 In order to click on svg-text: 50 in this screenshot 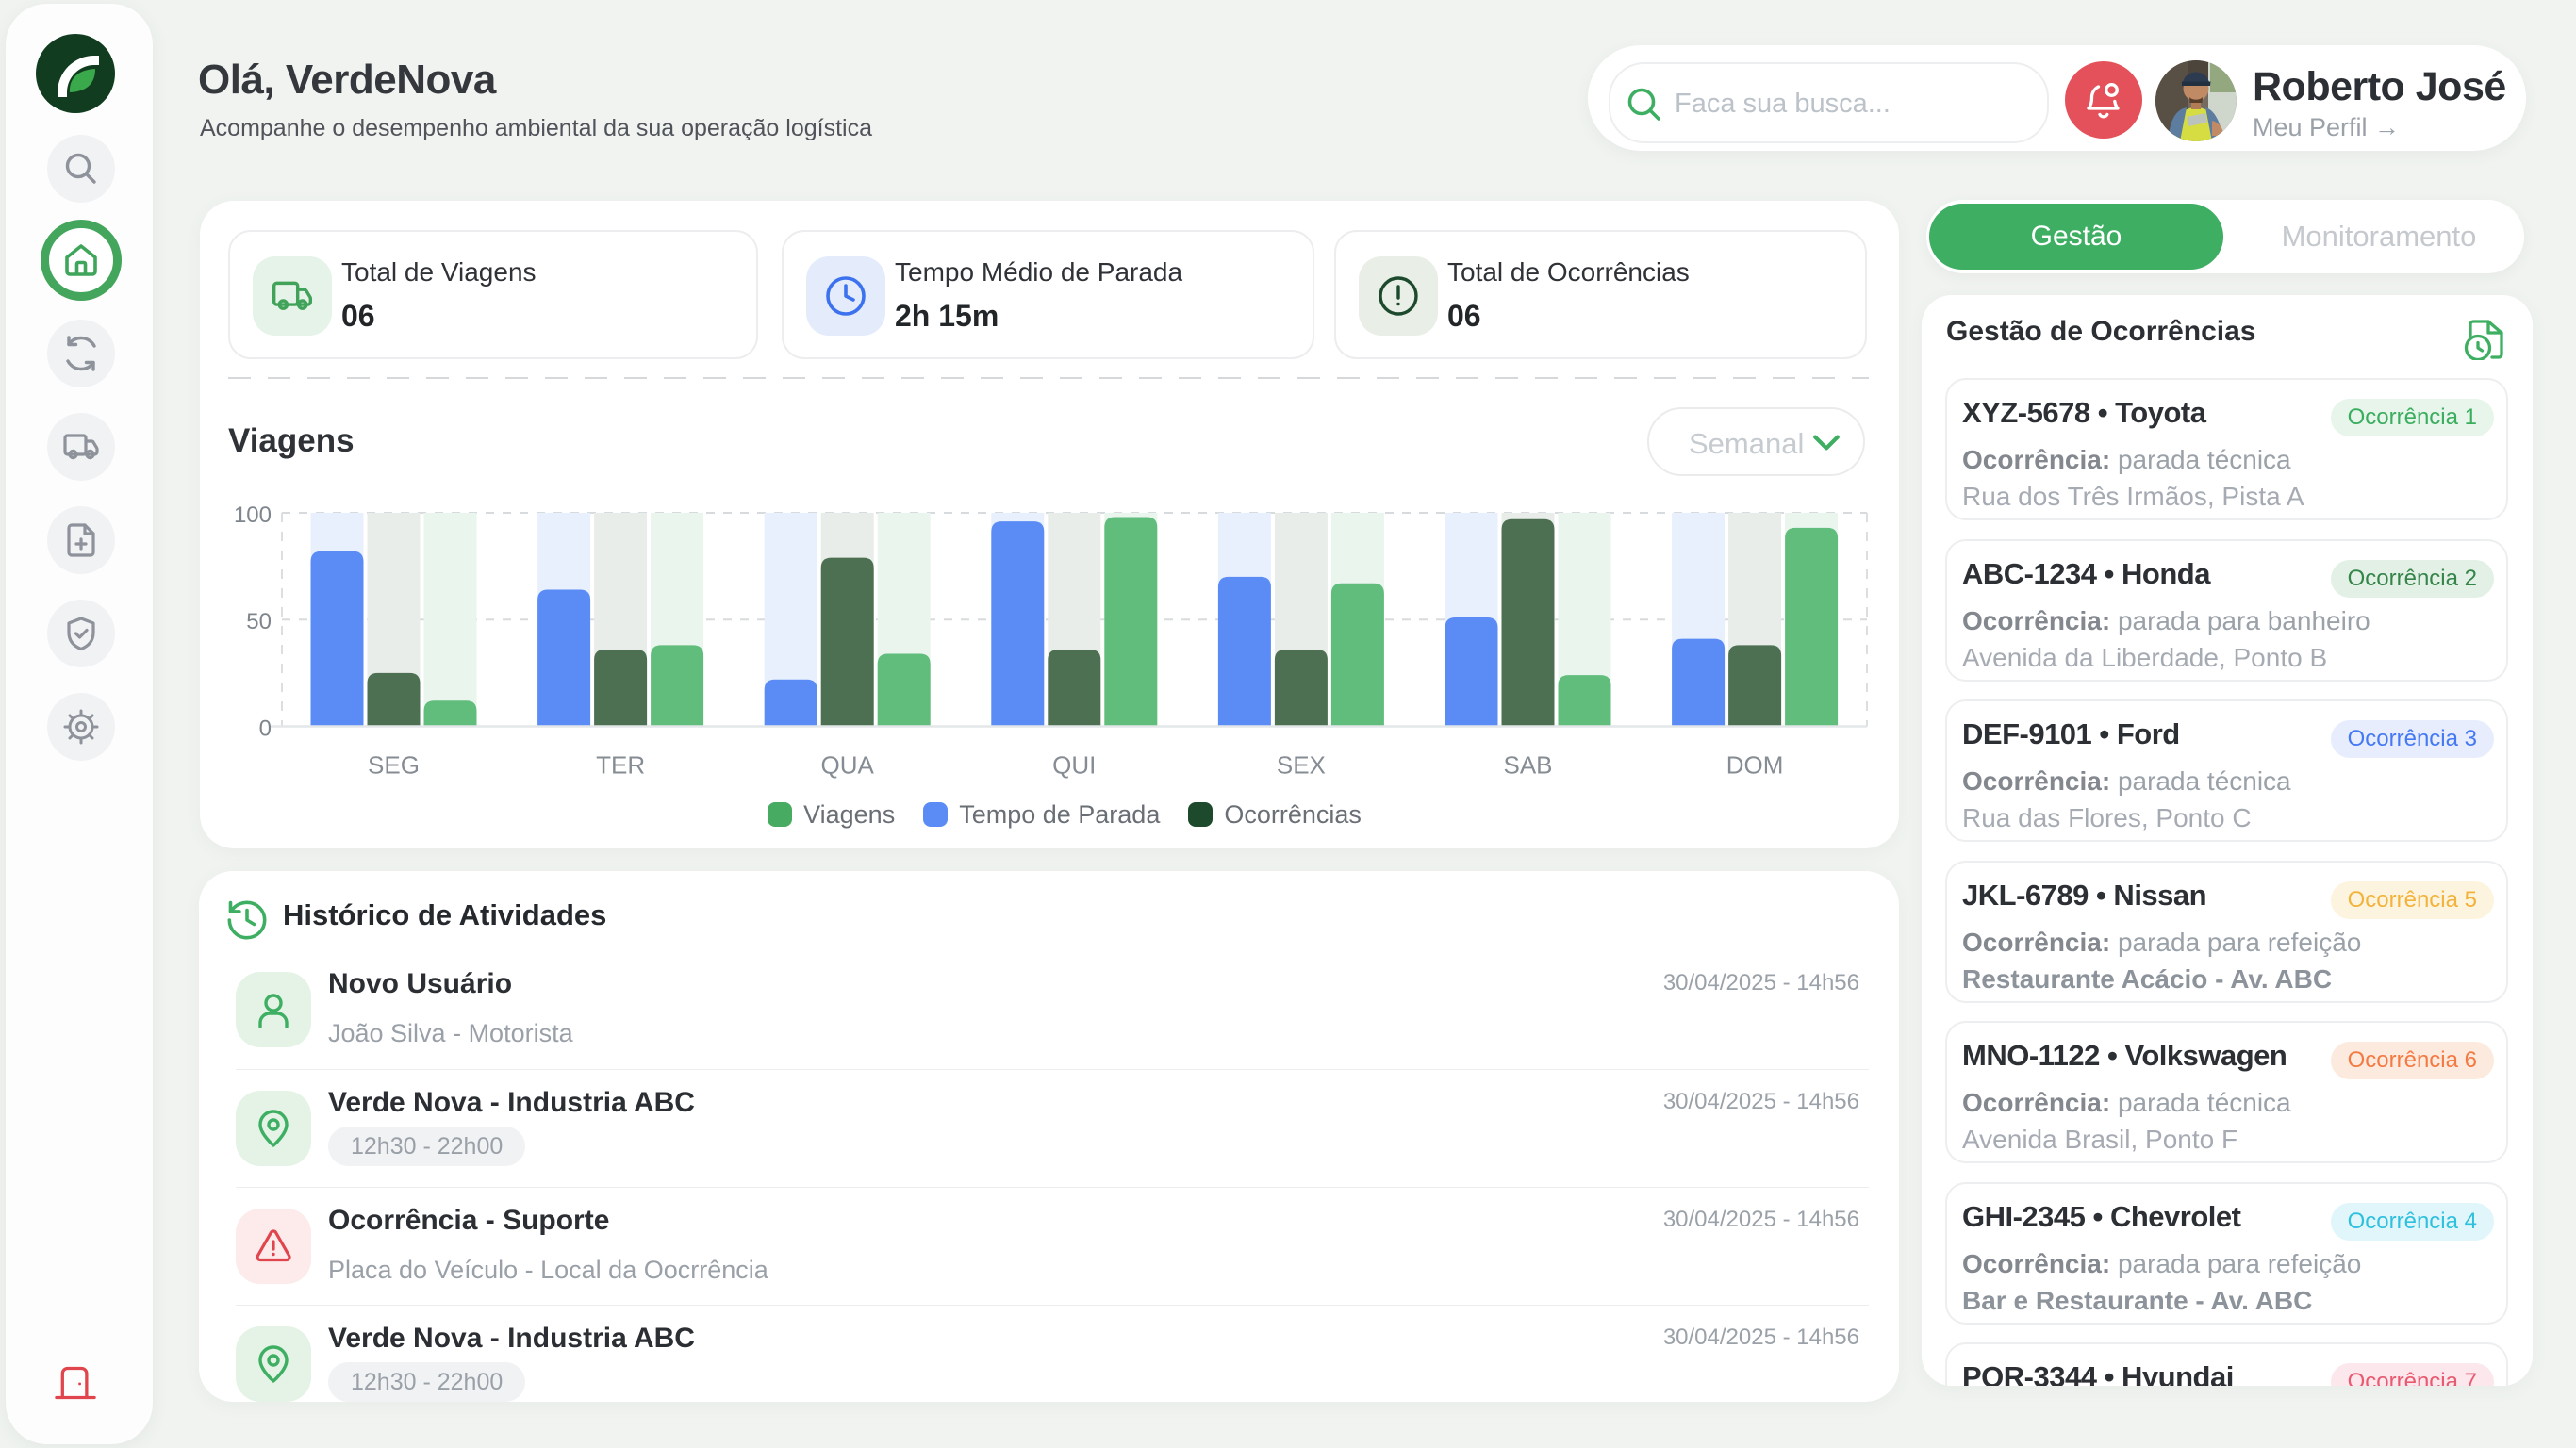, I will do `click(259, 621)`.